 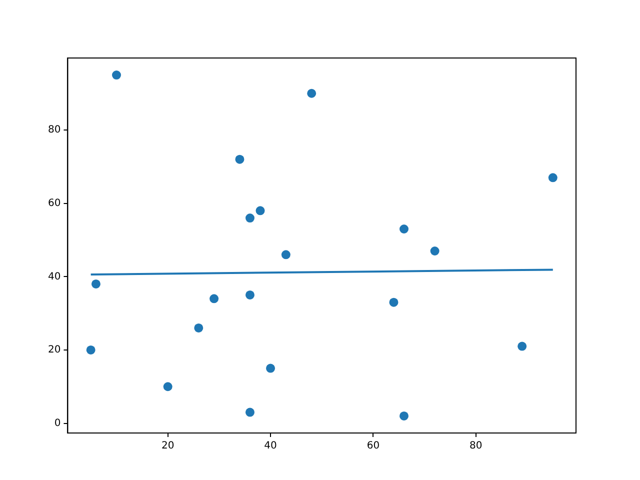 What do you see at coordinates (54, 276) in the screenshot?
I see `y-tick-label: 40` at bounding box center [54, 276].